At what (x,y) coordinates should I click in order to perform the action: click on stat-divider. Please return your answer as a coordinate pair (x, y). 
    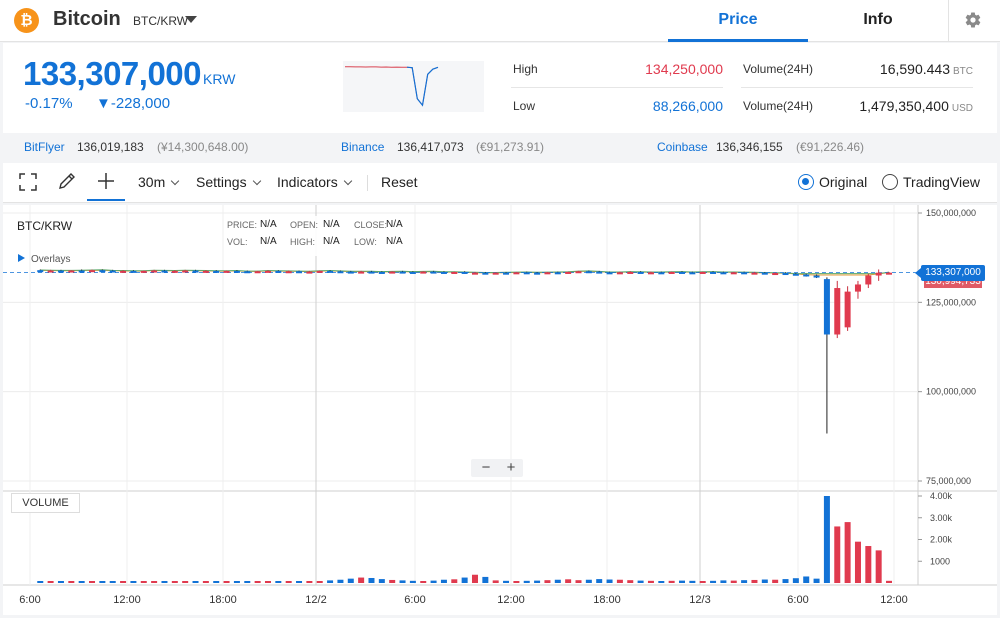
    Looking at the image, I should click on (857, 87).